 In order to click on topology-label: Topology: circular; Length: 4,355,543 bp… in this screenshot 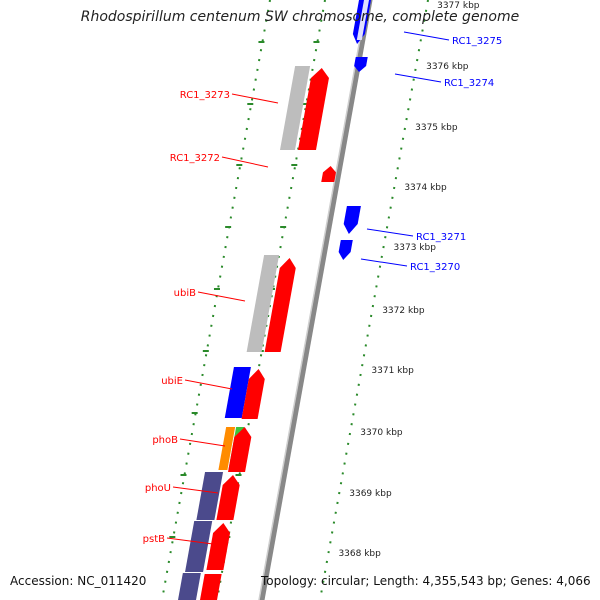, I will do `click(426, 581)`.